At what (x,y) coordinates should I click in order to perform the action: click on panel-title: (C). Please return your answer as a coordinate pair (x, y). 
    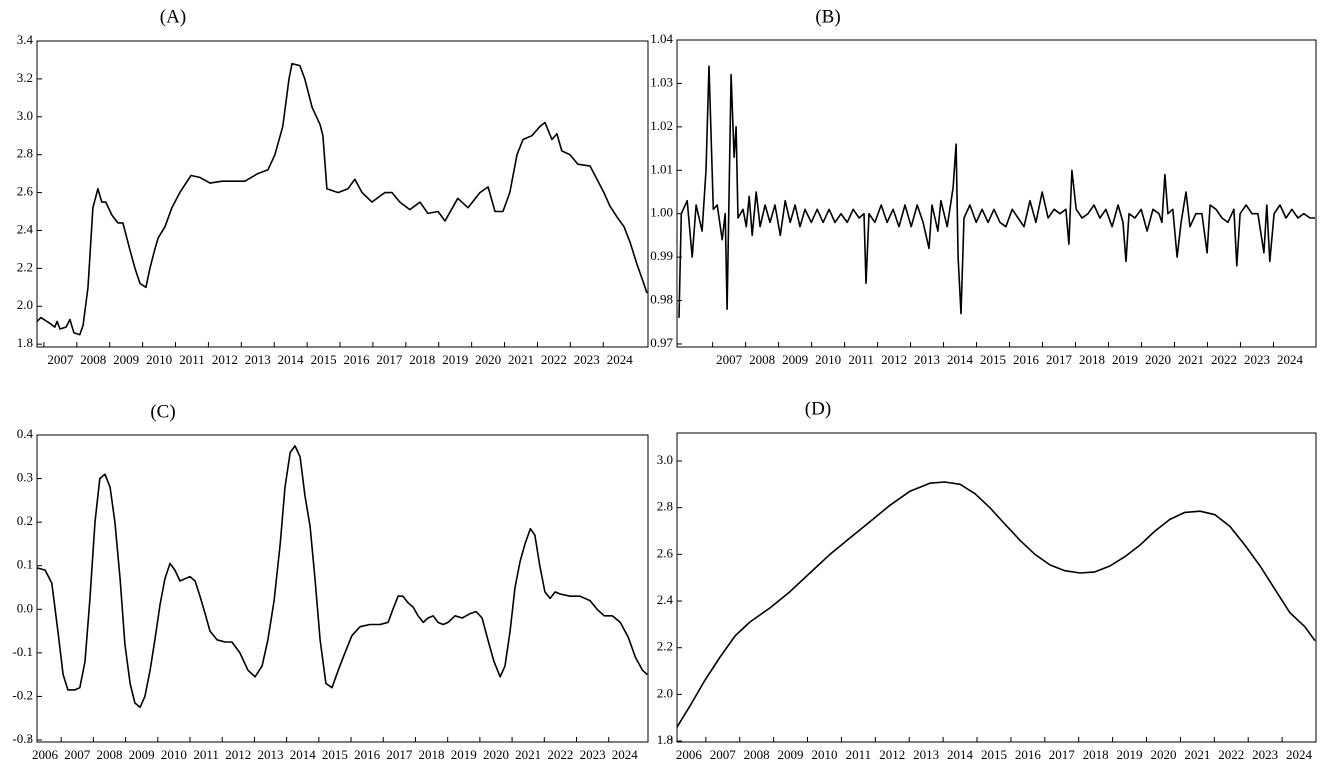
    Looking at the image, I should click on (162, 411).